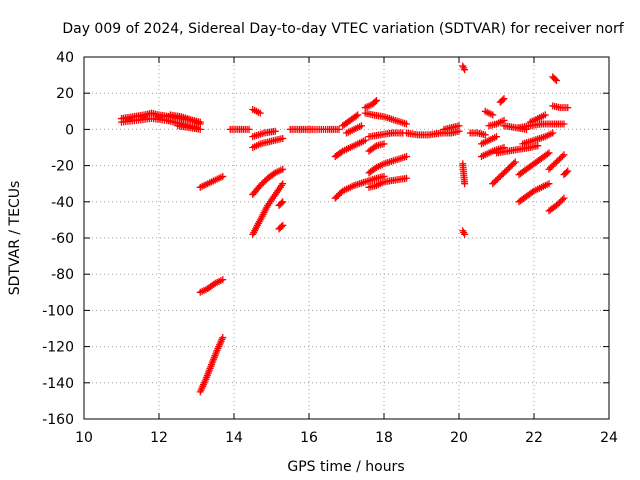 Image resolution: width=640 pixels, height=480 pixels. What do you see at coordinates (384, 438) in the screenshot?
I see `x-tick-label: 18` at bounding box center [384, 438].